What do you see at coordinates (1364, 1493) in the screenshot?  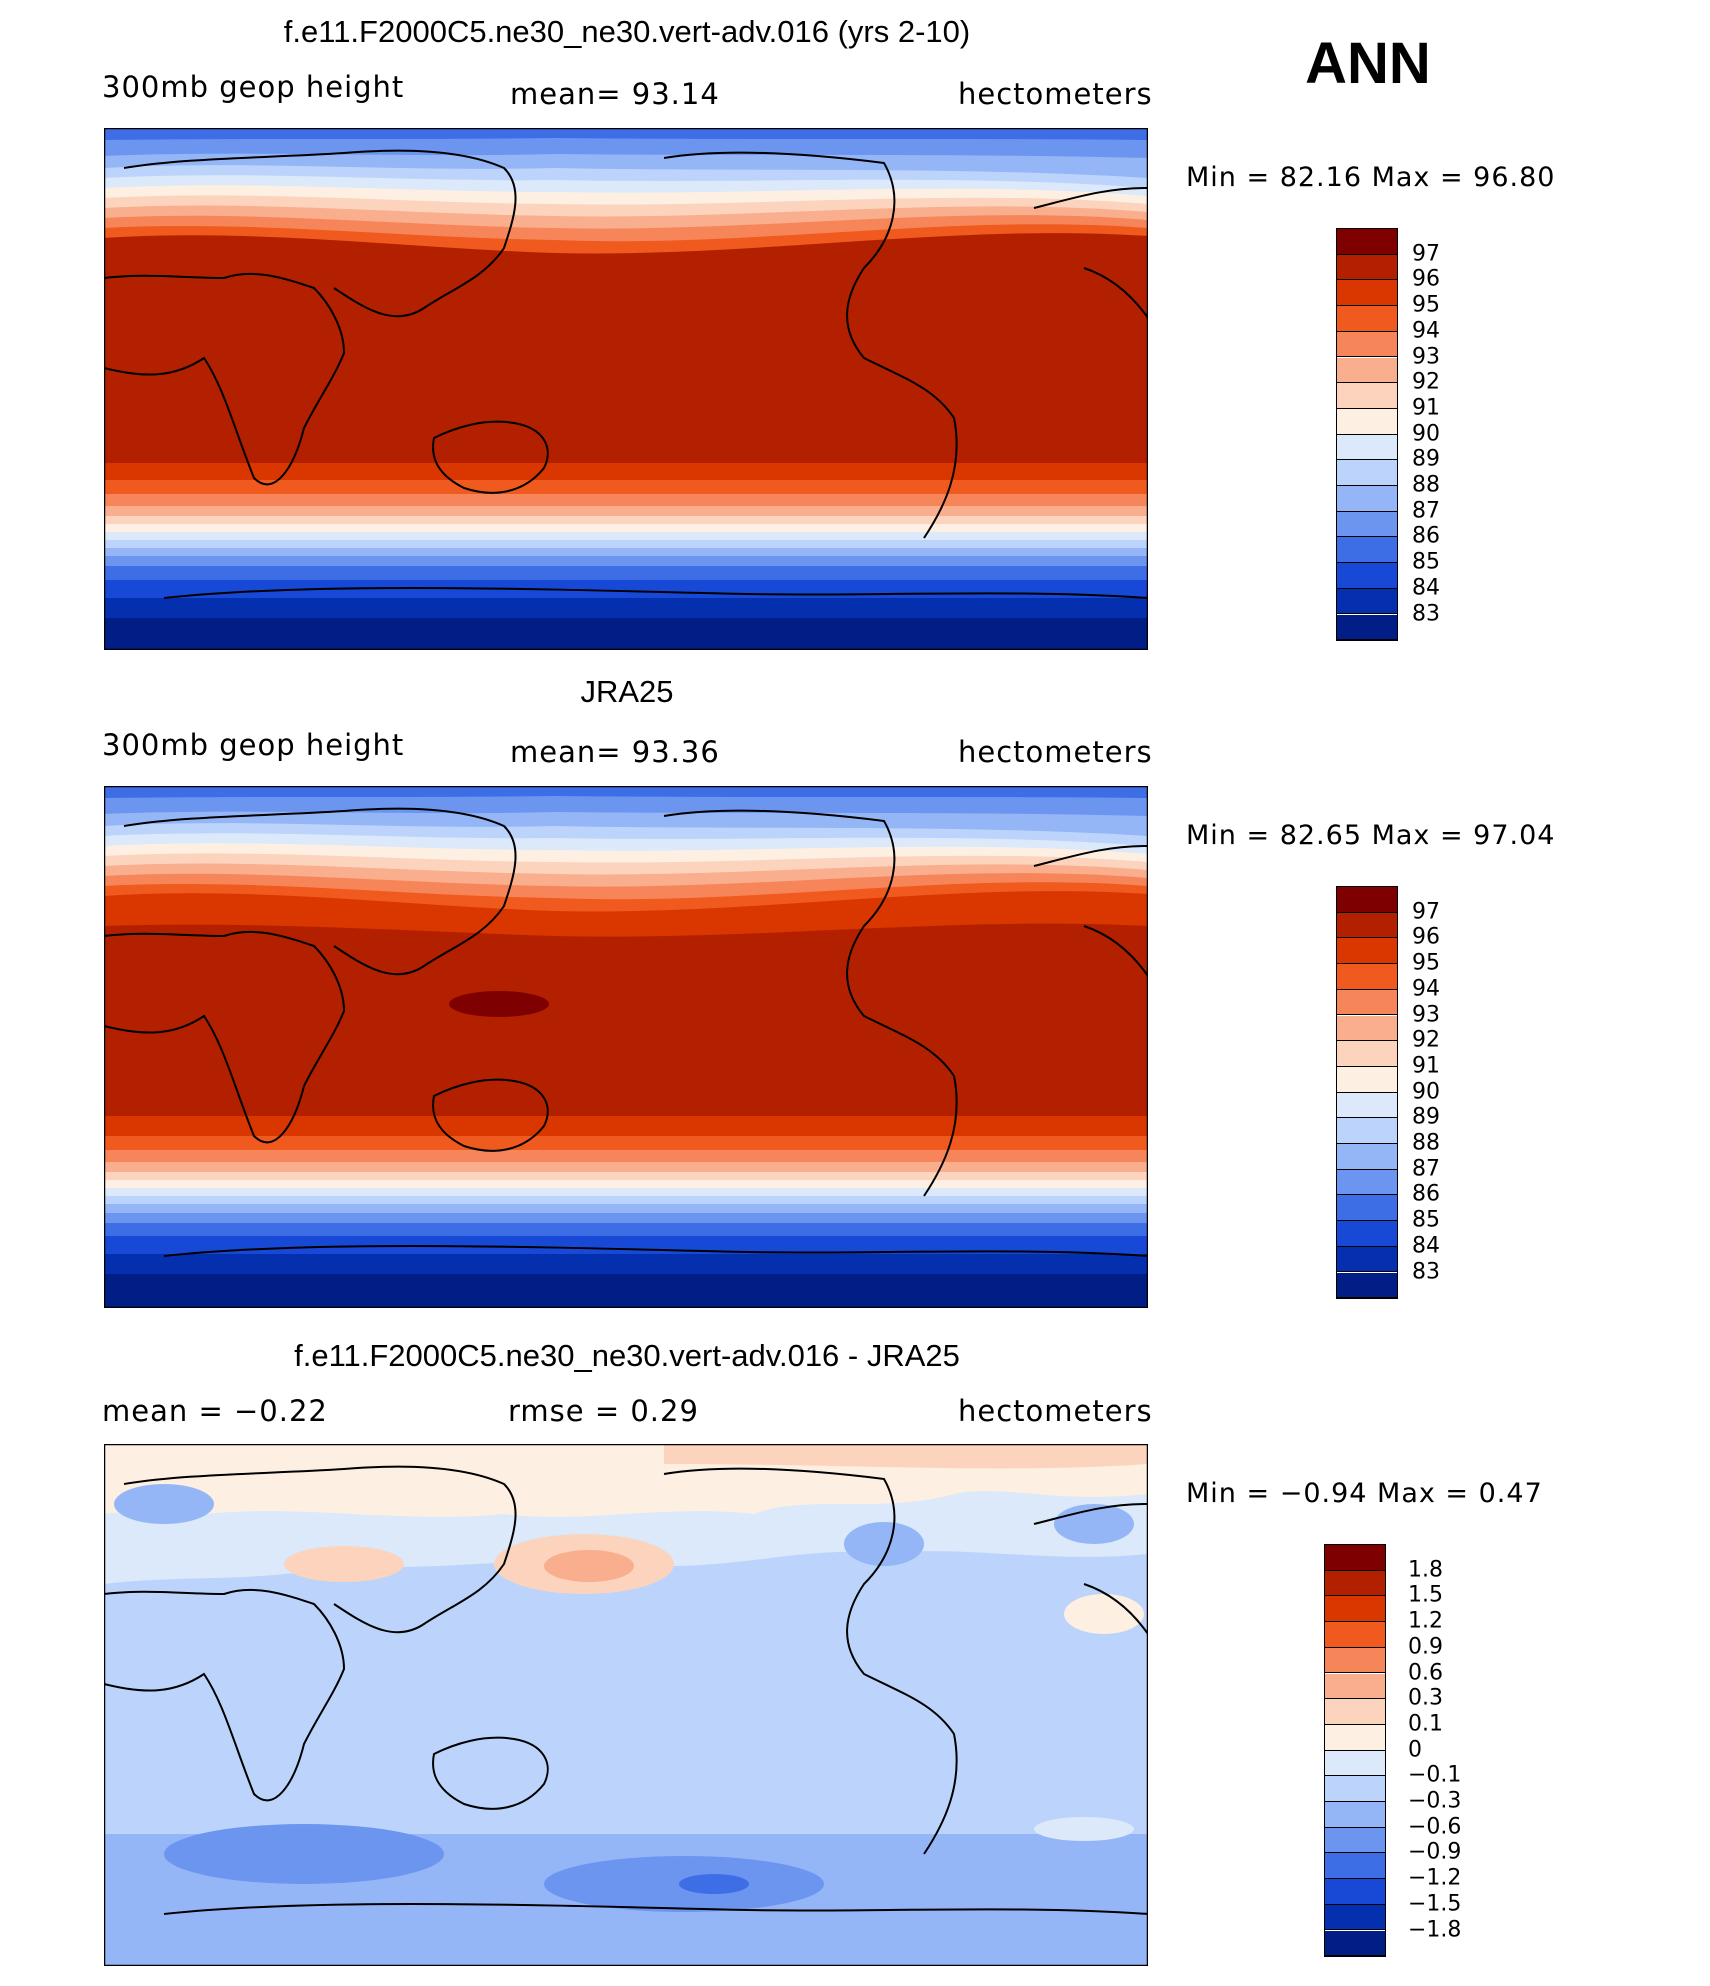 I see `panel3-stats: Min = −0.94 Max = 0.47` at bounding box center [1364, 1493].